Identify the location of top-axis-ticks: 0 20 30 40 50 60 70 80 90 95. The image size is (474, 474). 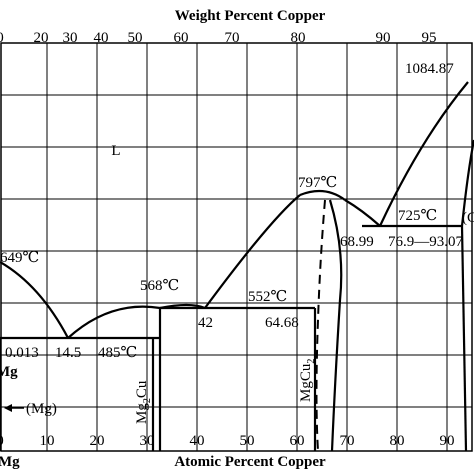
(218, 38).